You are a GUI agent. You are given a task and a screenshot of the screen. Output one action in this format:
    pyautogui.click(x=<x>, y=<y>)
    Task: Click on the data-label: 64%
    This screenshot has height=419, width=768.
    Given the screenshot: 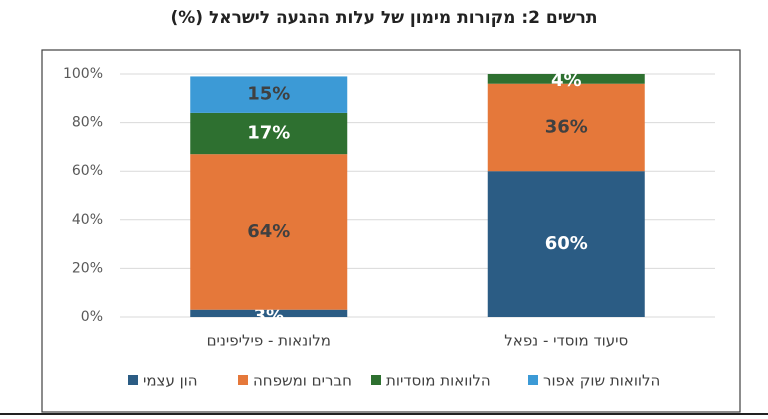 What is the action you would take?
    pyautogui.click(x=268, y=231)
    